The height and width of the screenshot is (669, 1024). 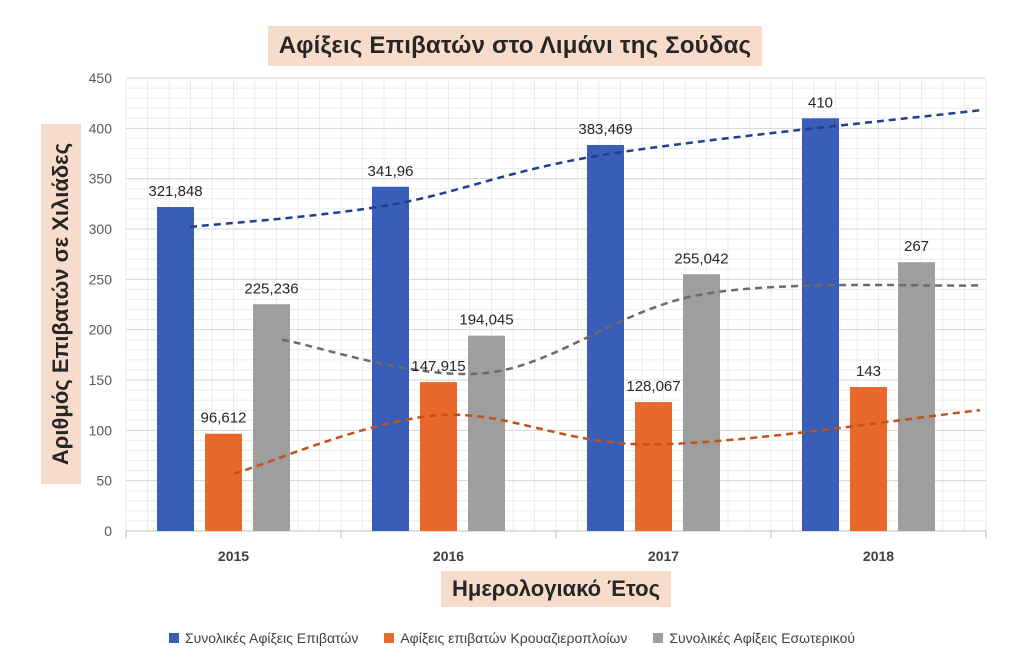 I want to click on legend-item-total: Συνολικές Αφίξεις Επιβατών, so click(x=263, y=638).